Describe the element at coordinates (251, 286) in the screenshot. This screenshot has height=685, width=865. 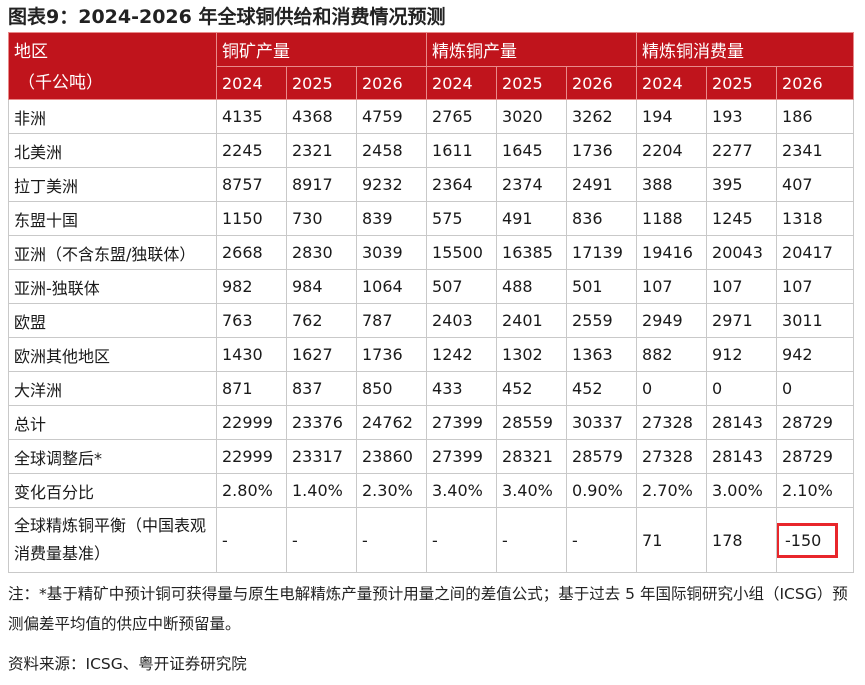
I see `table-cell: 982` at that location.